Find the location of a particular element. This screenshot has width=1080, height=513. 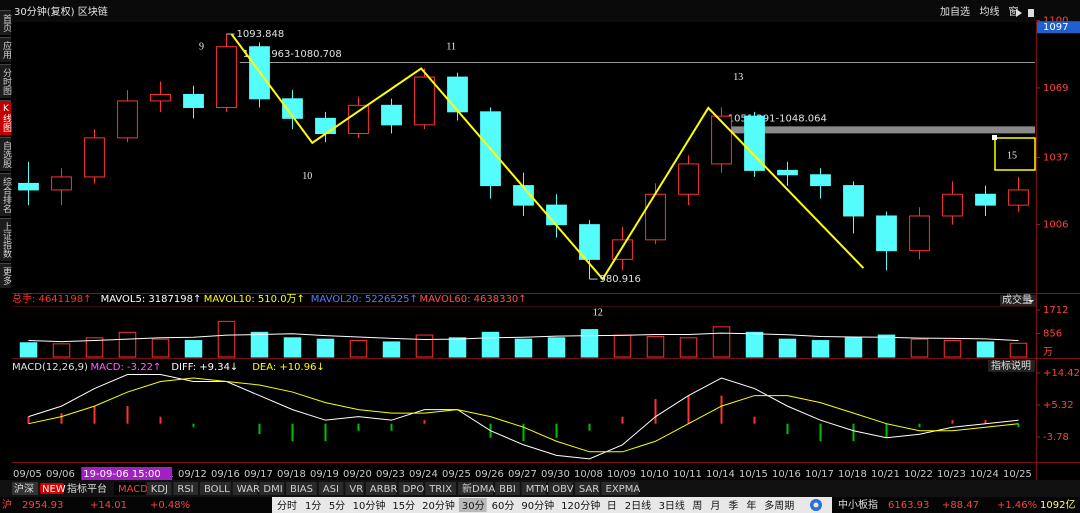

nav-icon is located at coordinates (1031, 13).